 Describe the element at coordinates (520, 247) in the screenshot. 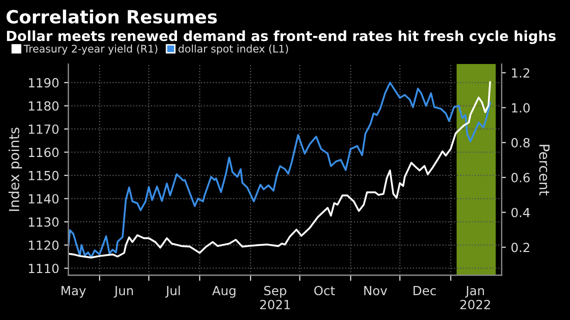

I see `y2-tick-label: 0.2` at that location.